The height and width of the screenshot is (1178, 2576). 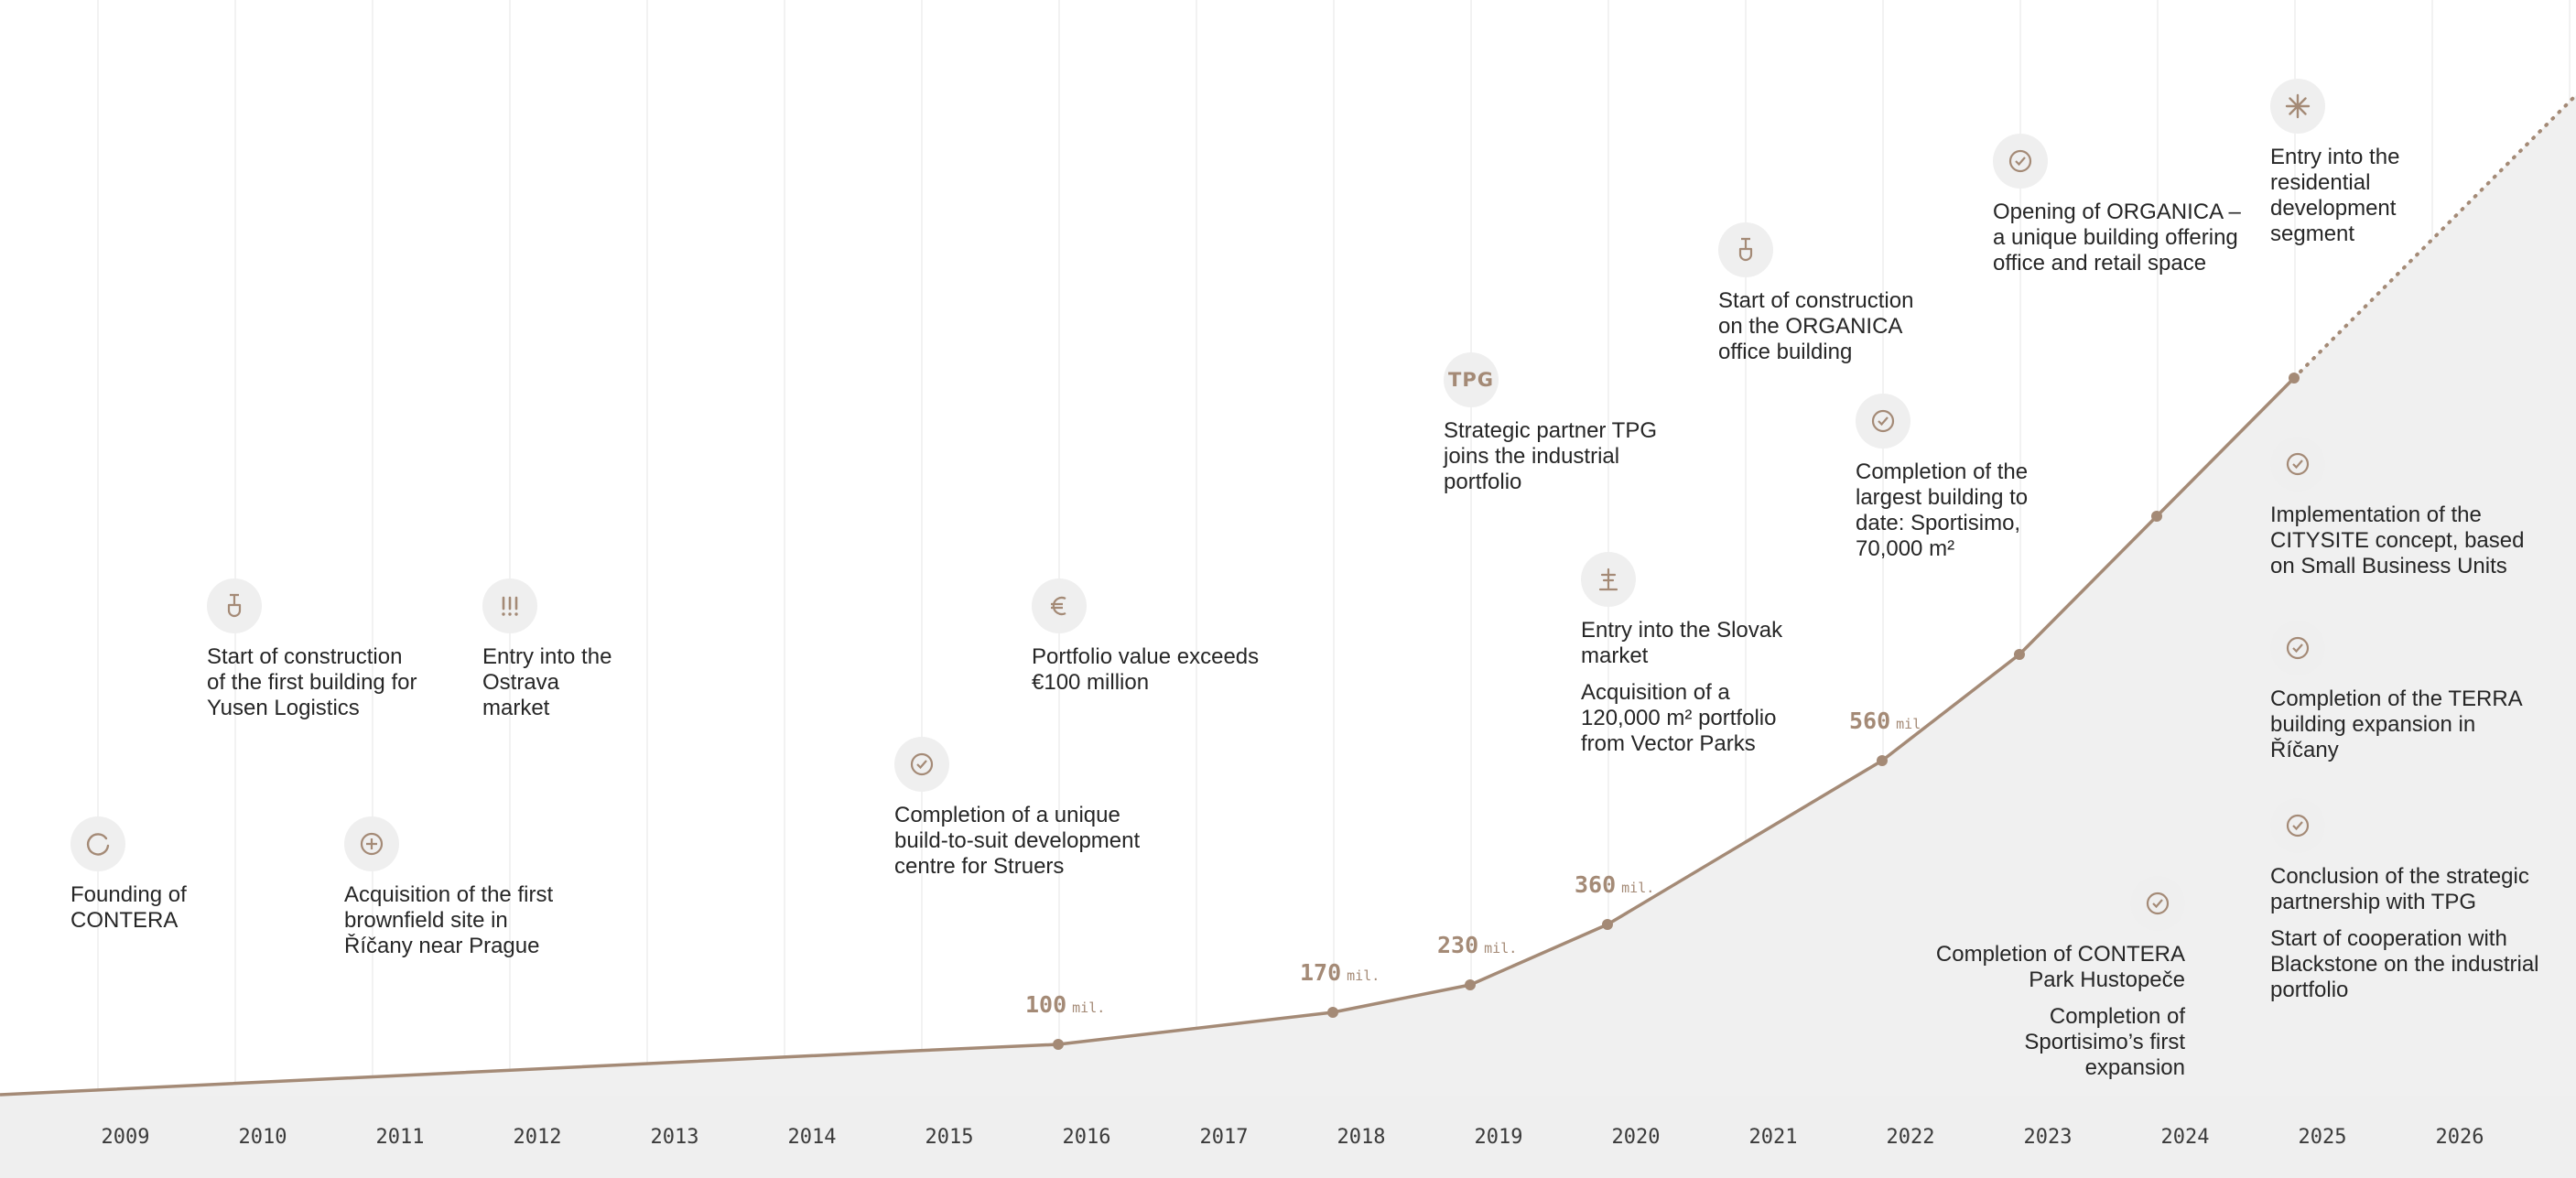 What do you see at coordinates (2156, 516) in the screenshot?
I see `data-point-2024` at bounding box center [2156, 516].